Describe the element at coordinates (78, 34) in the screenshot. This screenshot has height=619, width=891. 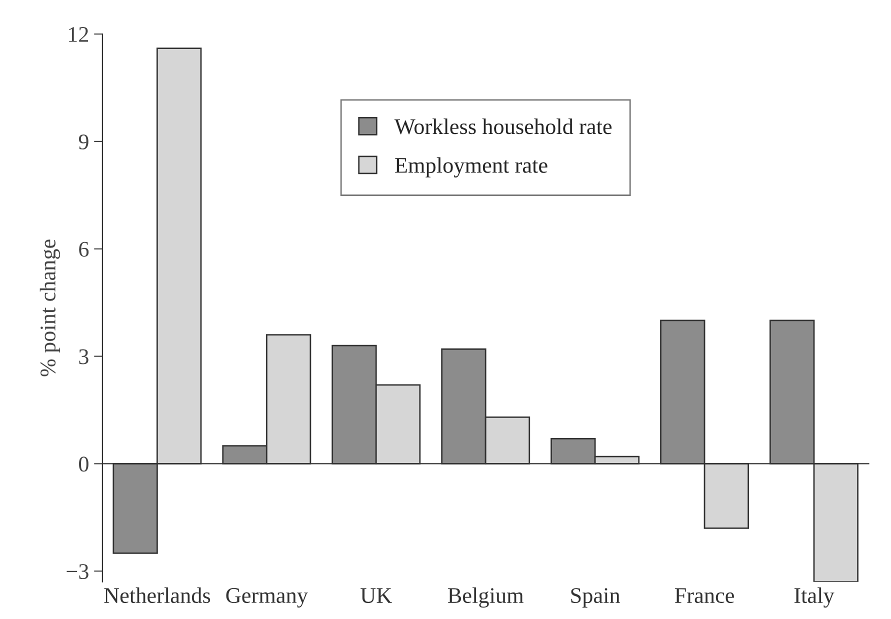
I see `y-tick-label: 12` at that location.